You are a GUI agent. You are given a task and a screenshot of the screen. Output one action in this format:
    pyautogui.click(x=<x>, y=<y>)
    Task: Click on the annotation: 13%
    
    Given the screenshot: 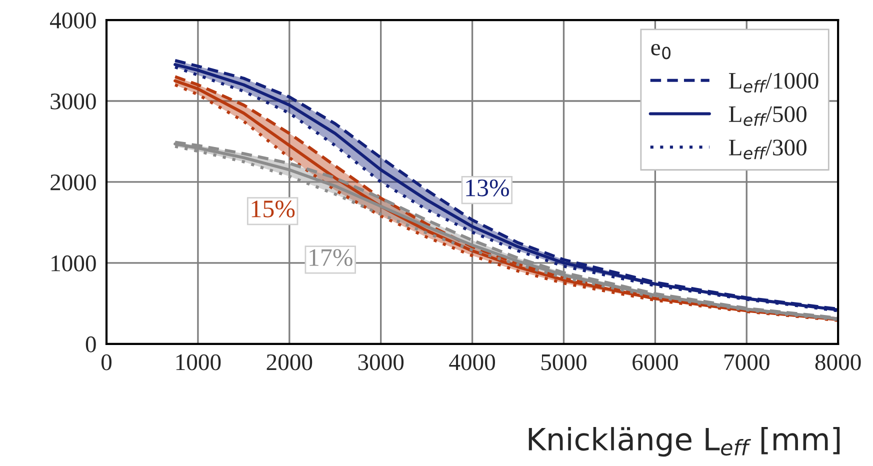 What is the action you would take?
    pyautogui.click(x=487, y=187)
    